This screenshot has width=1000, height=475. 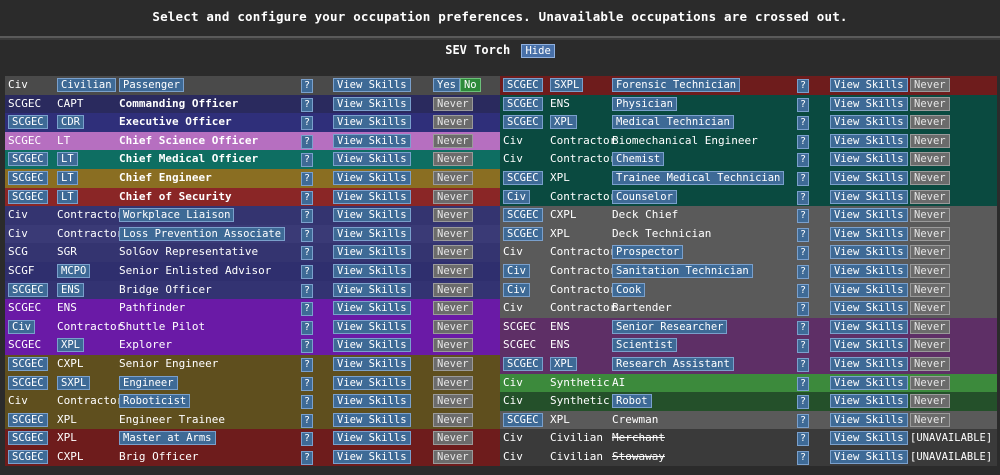 I want to click on rank-label: LT, so click(x=67, y=178).